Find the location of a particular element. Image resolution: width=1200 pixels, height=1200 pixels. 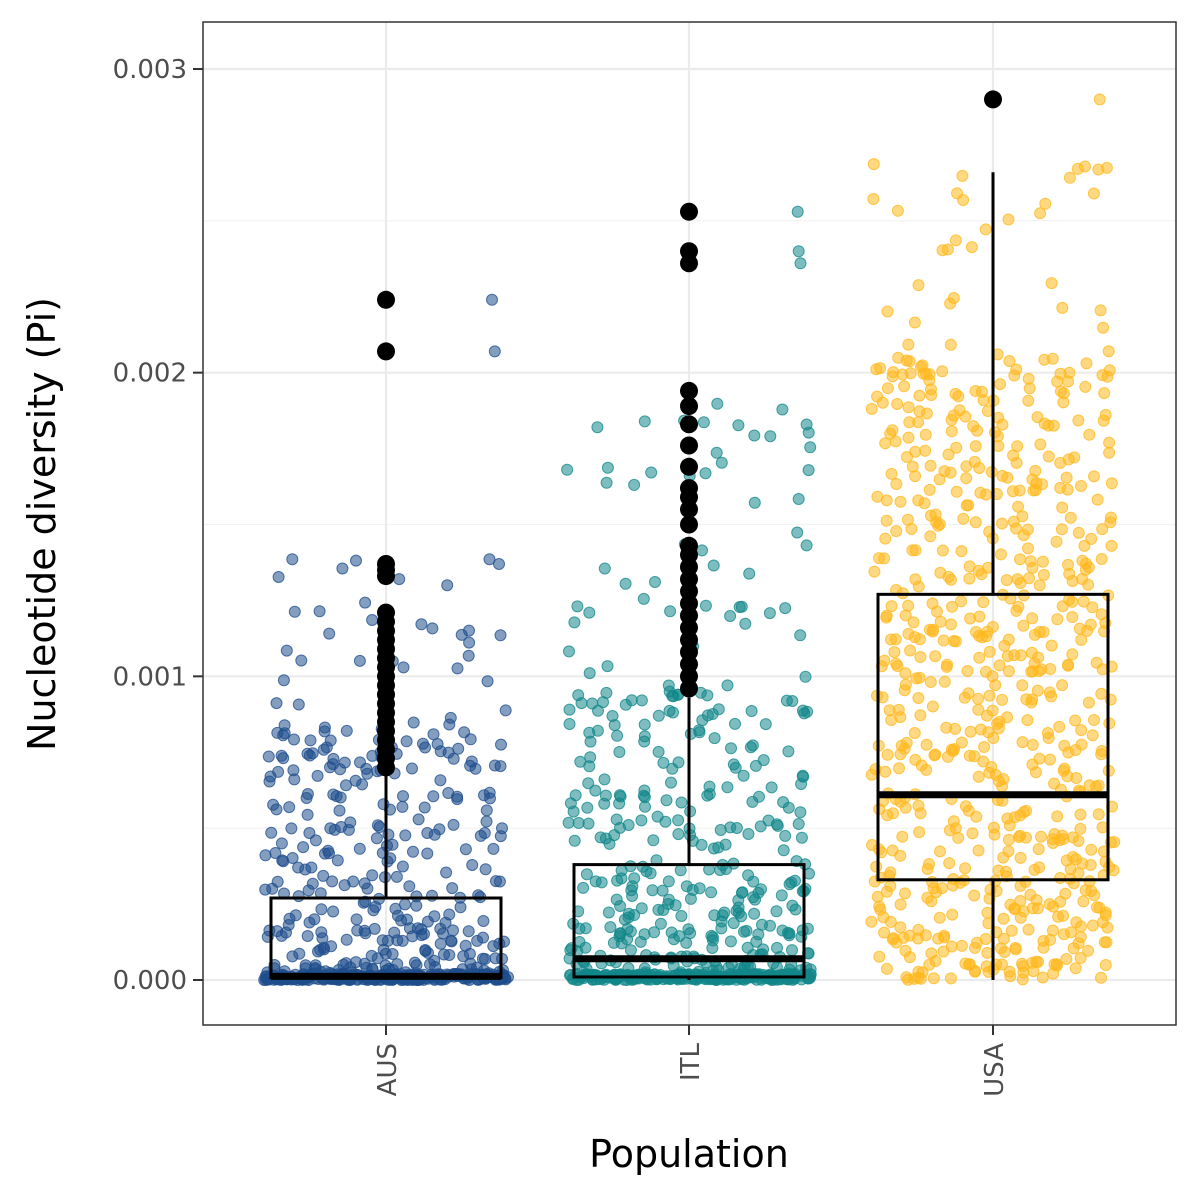

outlier-point is located at coordinates (689, 524).